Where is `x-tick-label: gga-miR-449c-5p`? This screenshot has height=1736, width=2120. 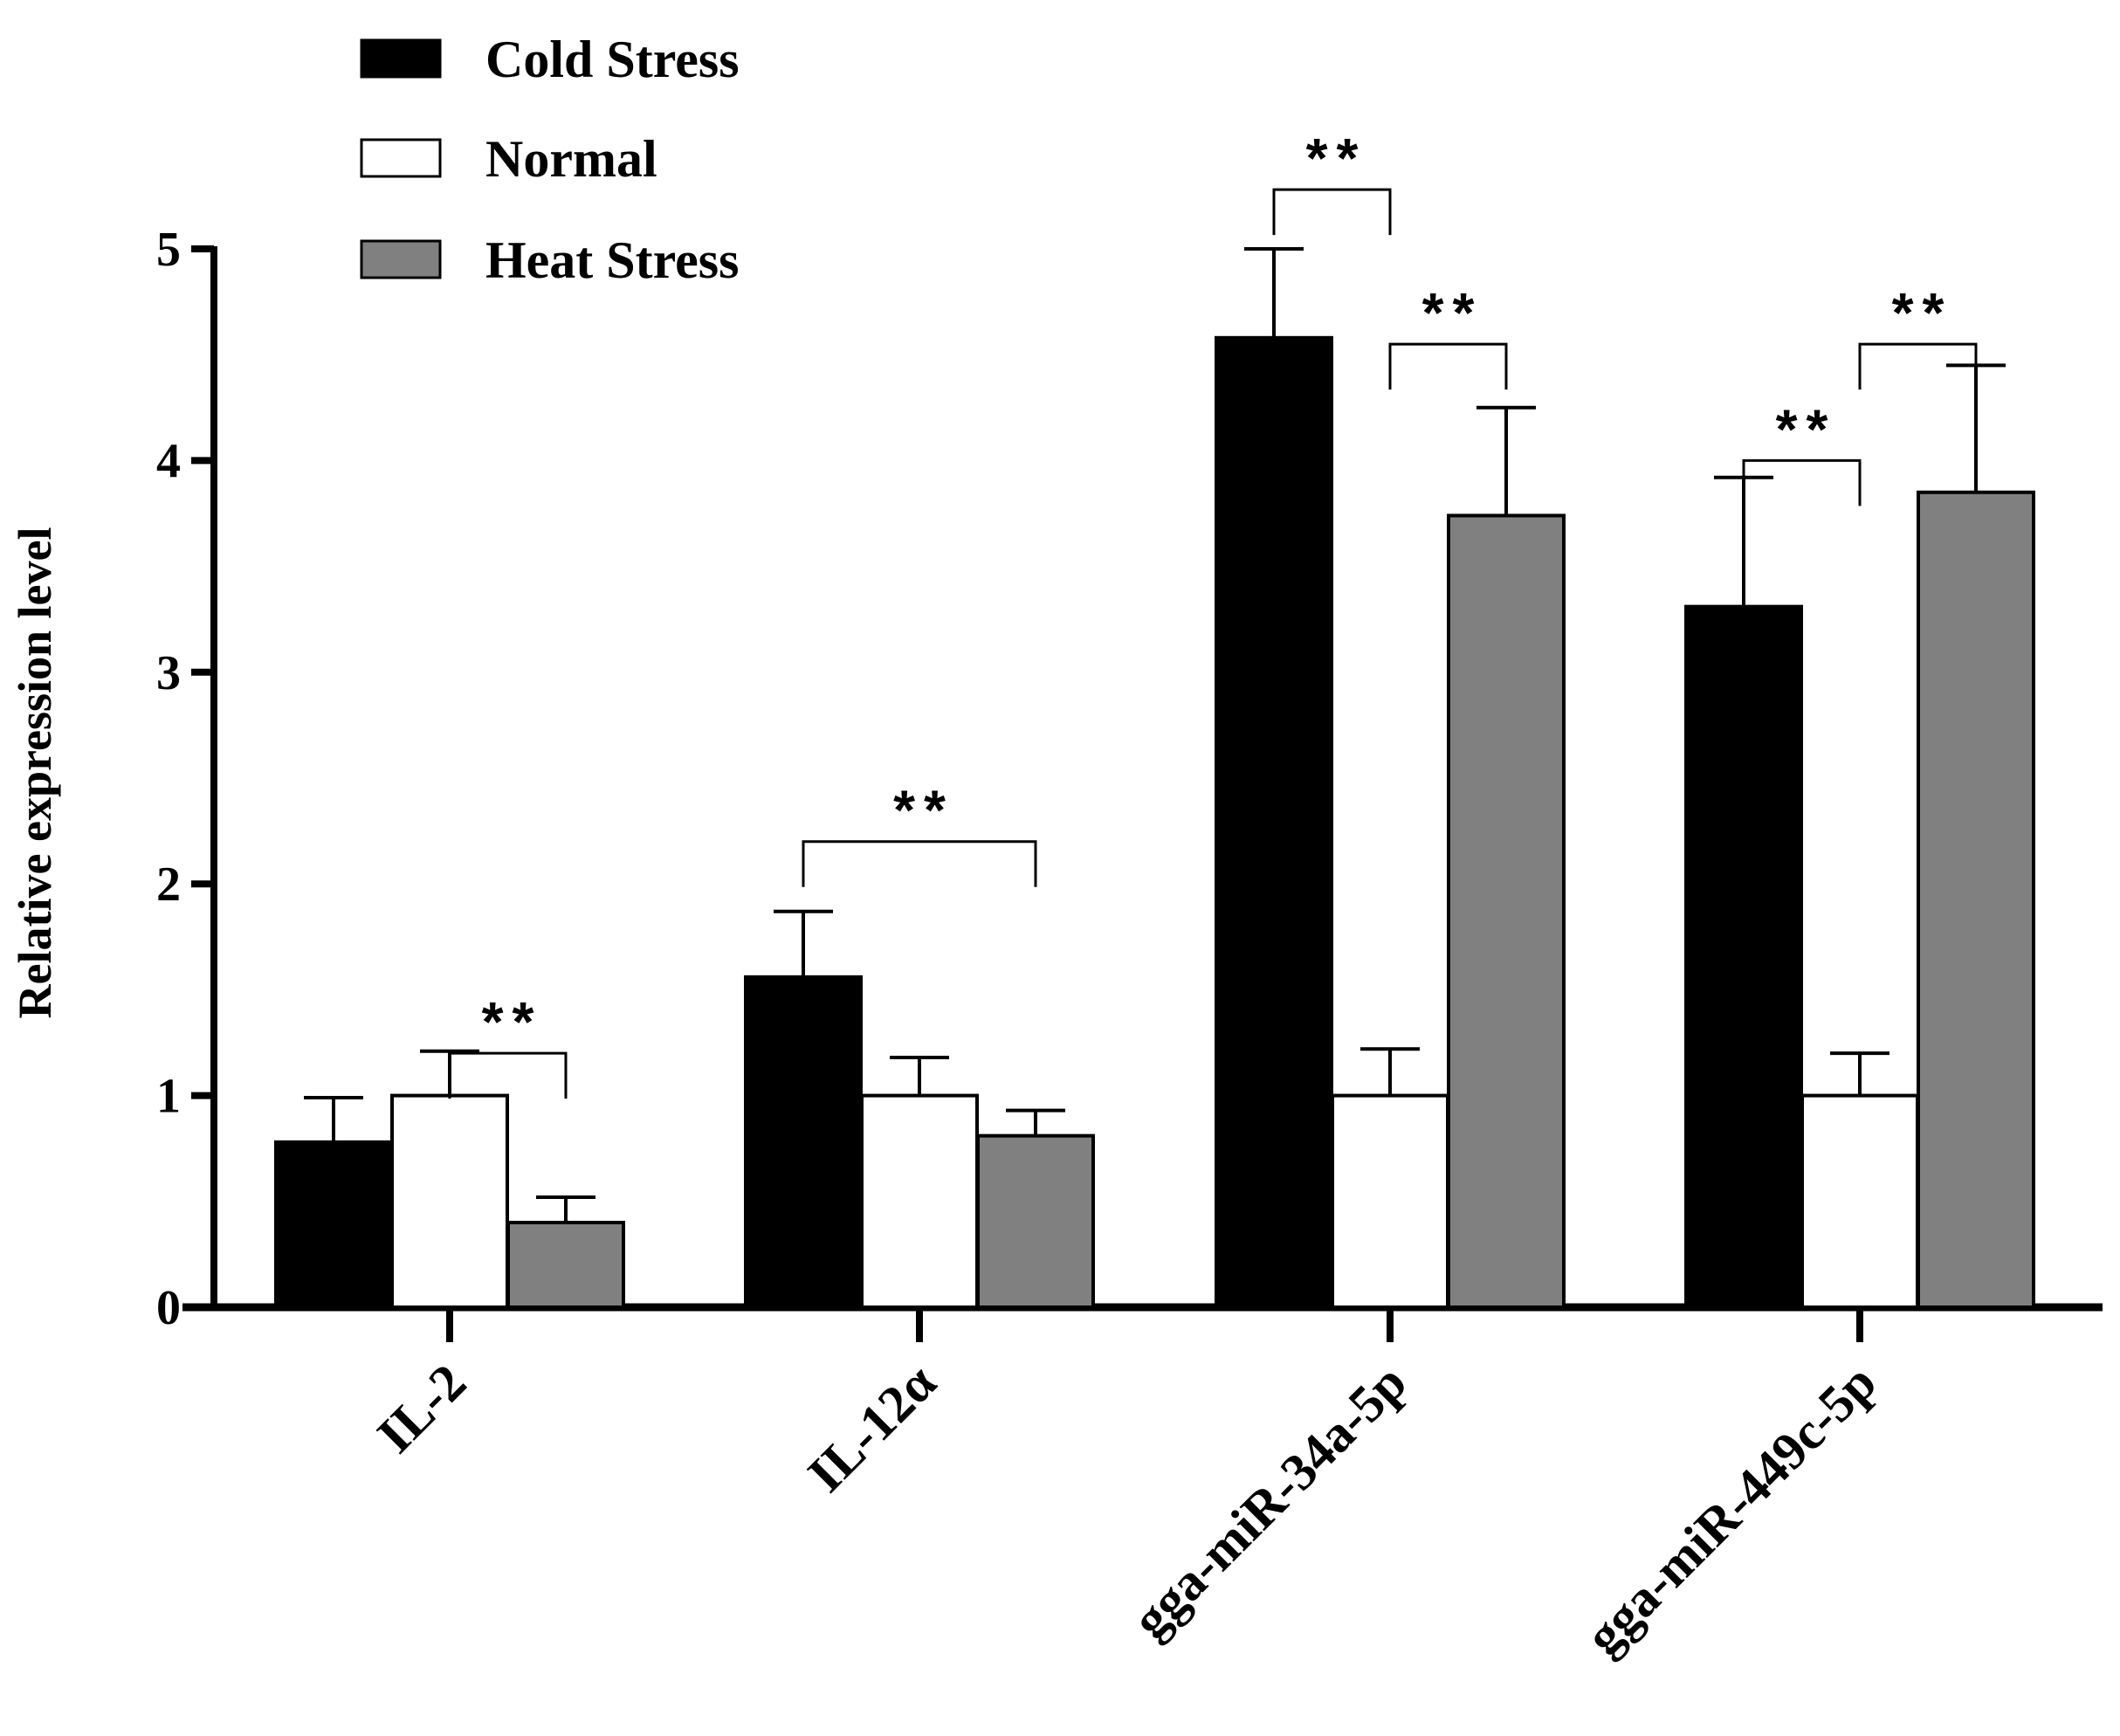
x-tick-label: gga-miR-449c-5p is located at coordinates (1730, 1510).